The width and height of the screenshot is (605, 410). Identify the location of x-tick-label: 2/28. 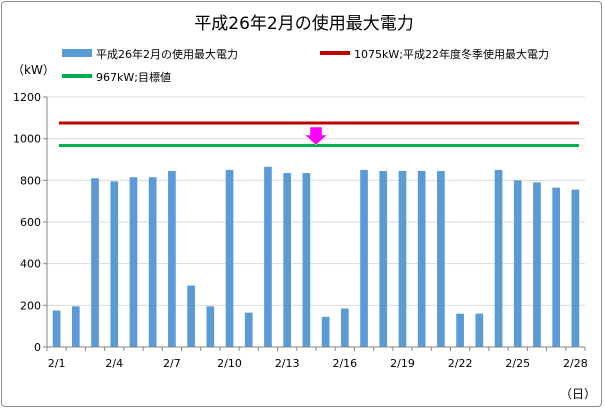
(575, 363).